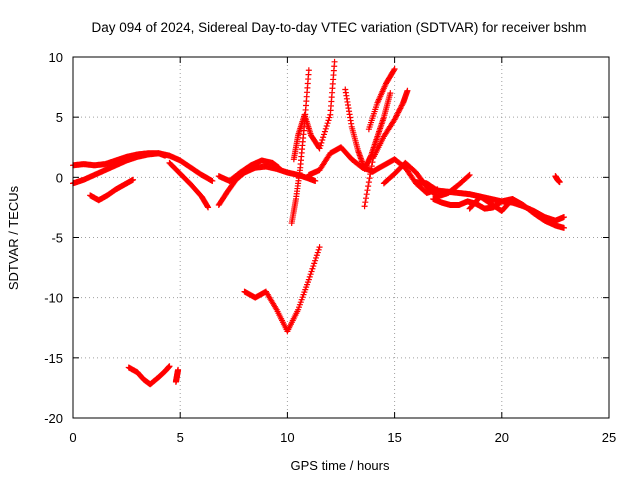  I want to click on y-tick-label: -15, so click(53, 358).